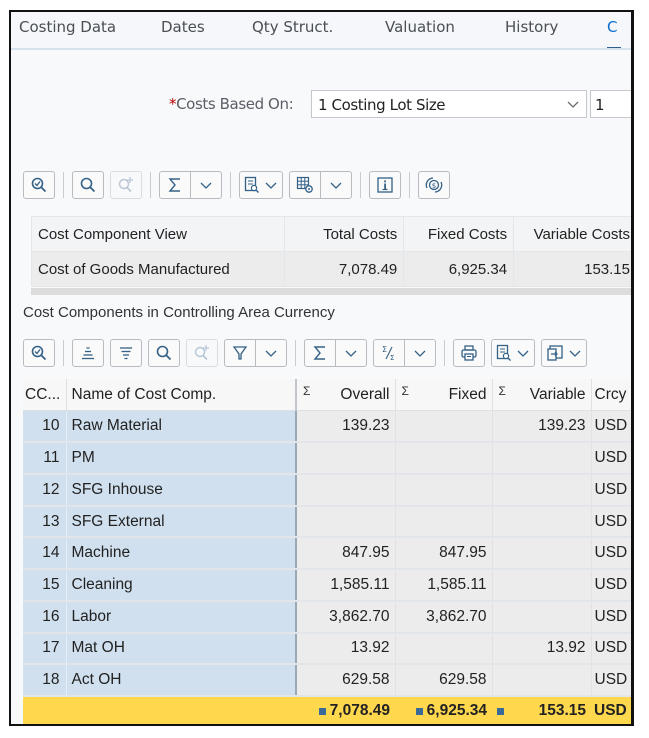 The image size is (649, 738). I want to click on sort-descending-button, so click(126, 353).